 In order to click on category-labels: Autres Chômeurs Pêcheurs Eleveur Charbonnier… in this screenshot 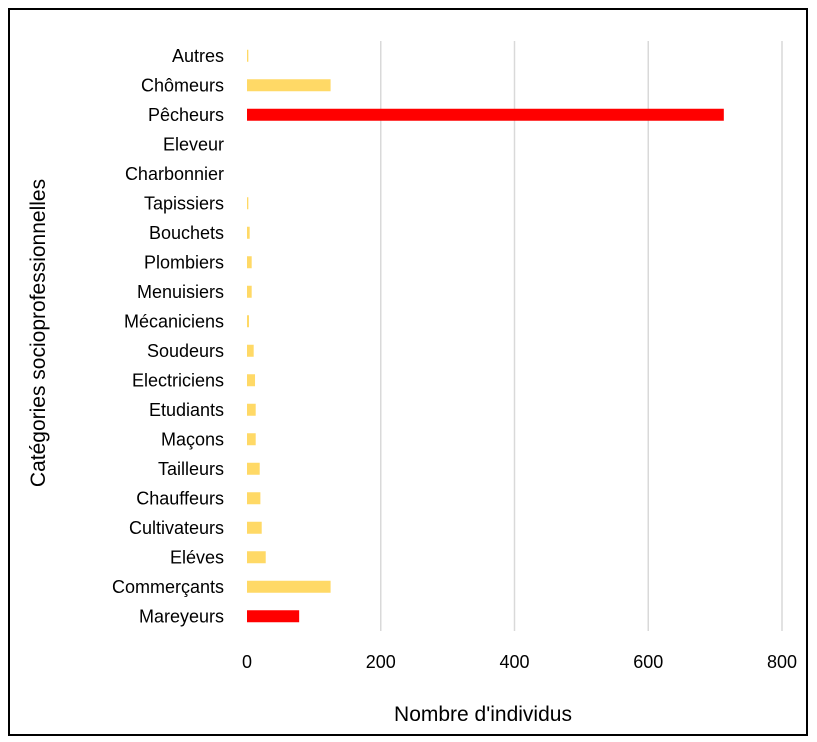, I will do `click(168, 336)`.